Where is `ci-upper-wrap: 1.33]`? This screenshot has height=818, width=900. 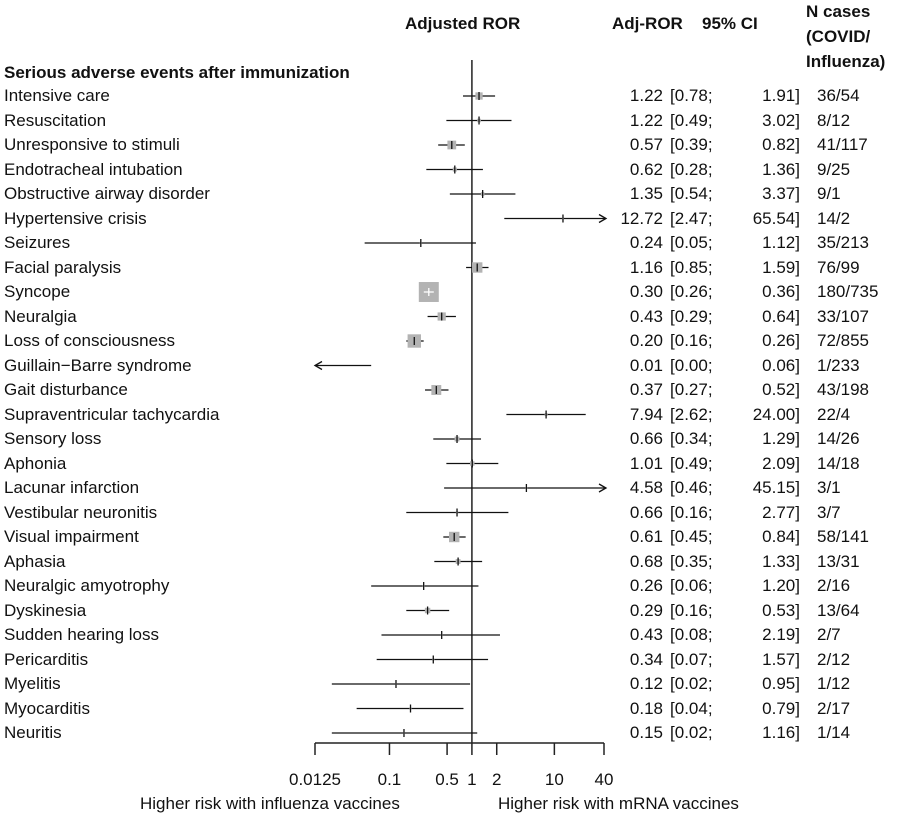
ci-upper-wrap: 1.33] is located at coordinates (781, 562).